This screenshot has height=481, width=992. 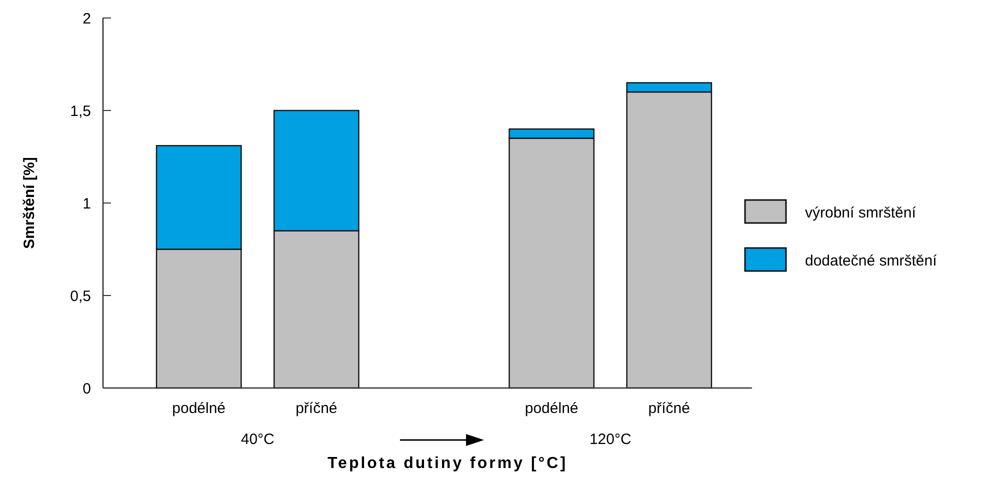 I want to click on x-axis-title: Teplota dutiny formy [°C], so click(x=447, y=463).